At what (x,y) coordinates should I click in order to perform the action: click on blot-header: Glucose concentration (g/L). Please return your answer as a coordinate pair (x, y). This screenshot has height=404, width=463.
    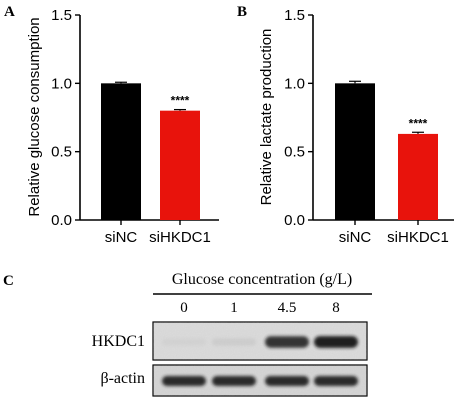
    Looking at the image, I should click on (262, 279).